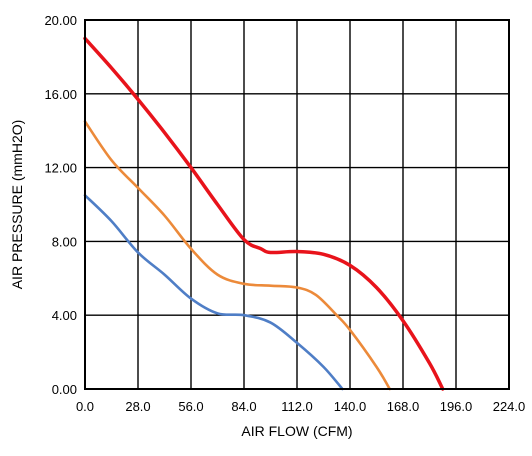 The image size is (532, 456). What do you see at coordinates (456, 406) in the screenshot?
I see `x-tick-label: 196.0` at bounding box center [456, 406].